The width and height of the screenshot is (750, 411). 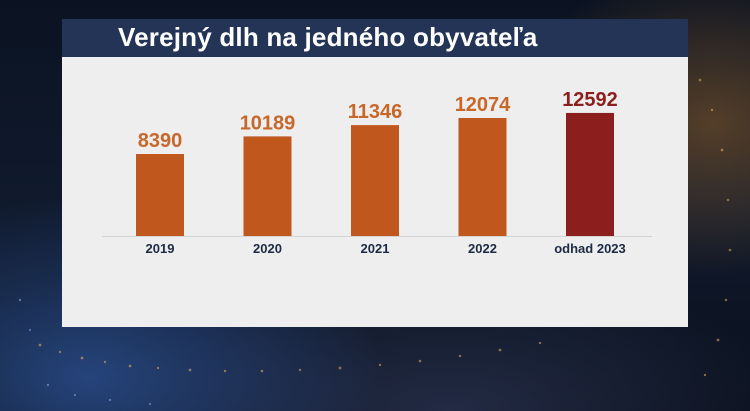 What do you see at coordinates (482, 248) in the screenshot?
I see `category-label-3: 2022` at bounding box center [482, 248].